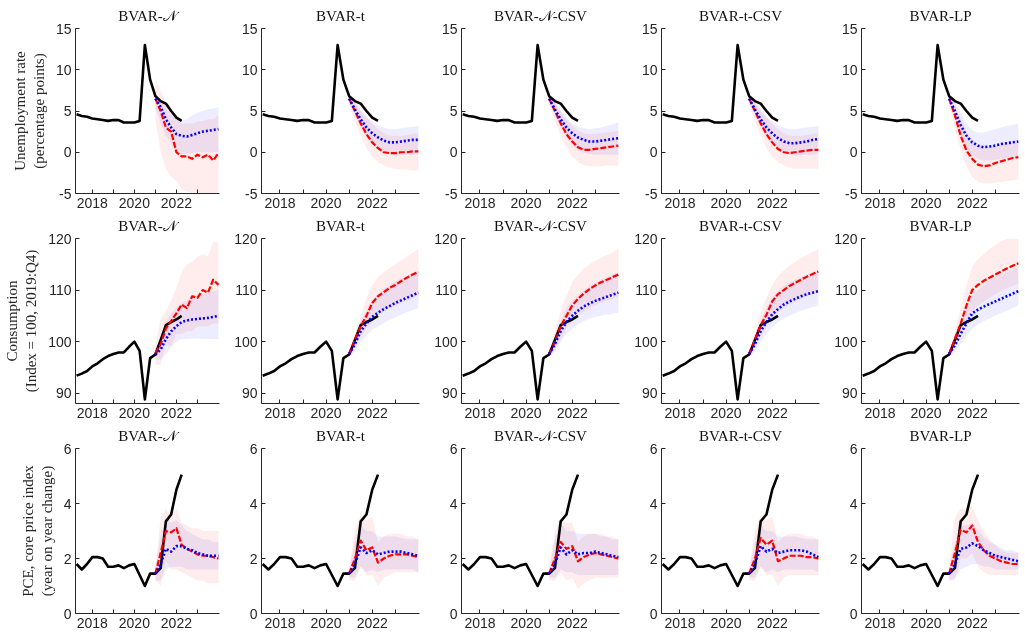  What do you see at coordinates (22, 321) in the screenshot?
I see `y-axis-title: Consumption (Index = 100, 2019:Q4)` at bounding box center [22, 321].